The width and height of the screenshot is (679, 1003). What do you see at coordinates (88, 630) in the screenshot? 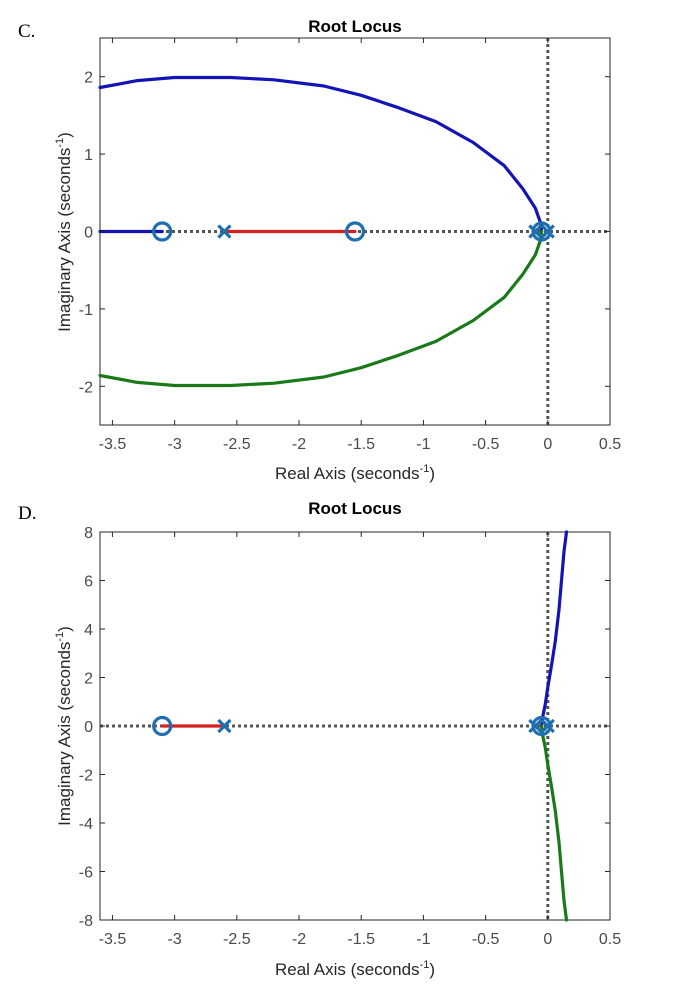
I see `y-tick-label: 4` at bounding box center [88, 630].